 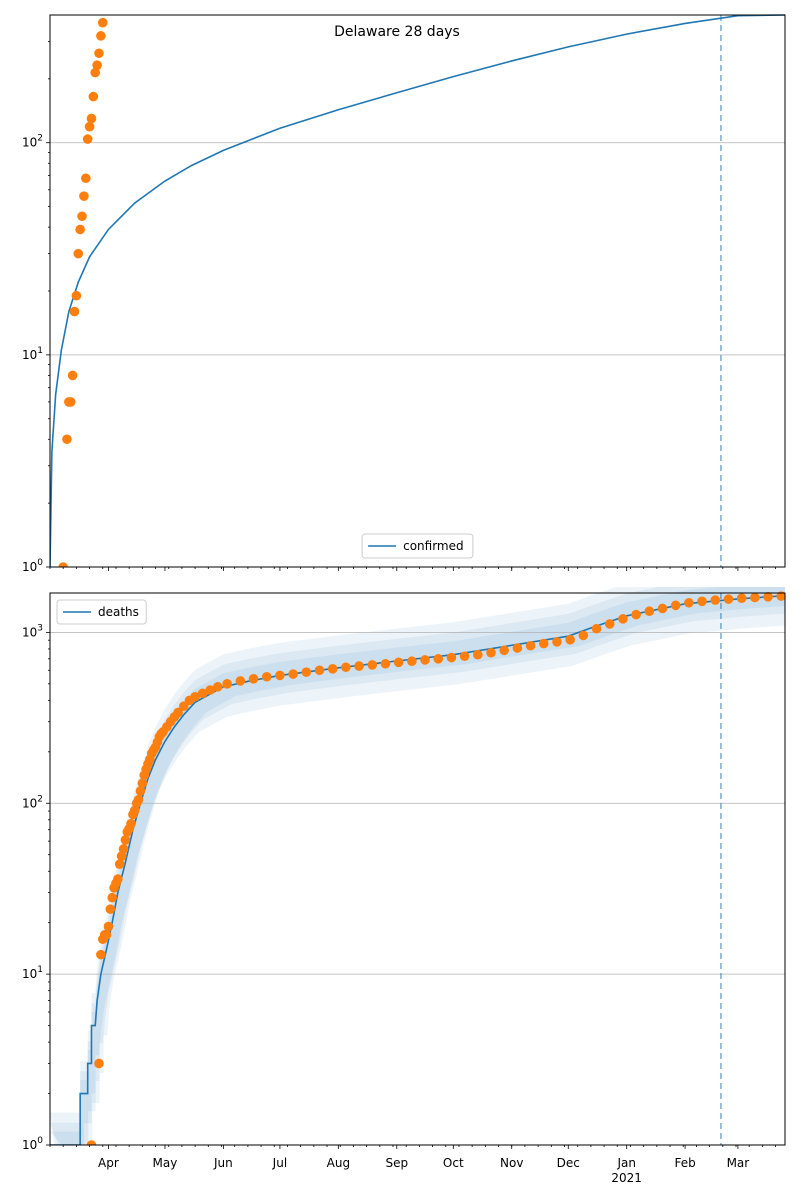 What do you see at coordinates (279, 1163) in the screenshot?
I see `x-tick-label: Jul` at bounding box center [279, 1163].